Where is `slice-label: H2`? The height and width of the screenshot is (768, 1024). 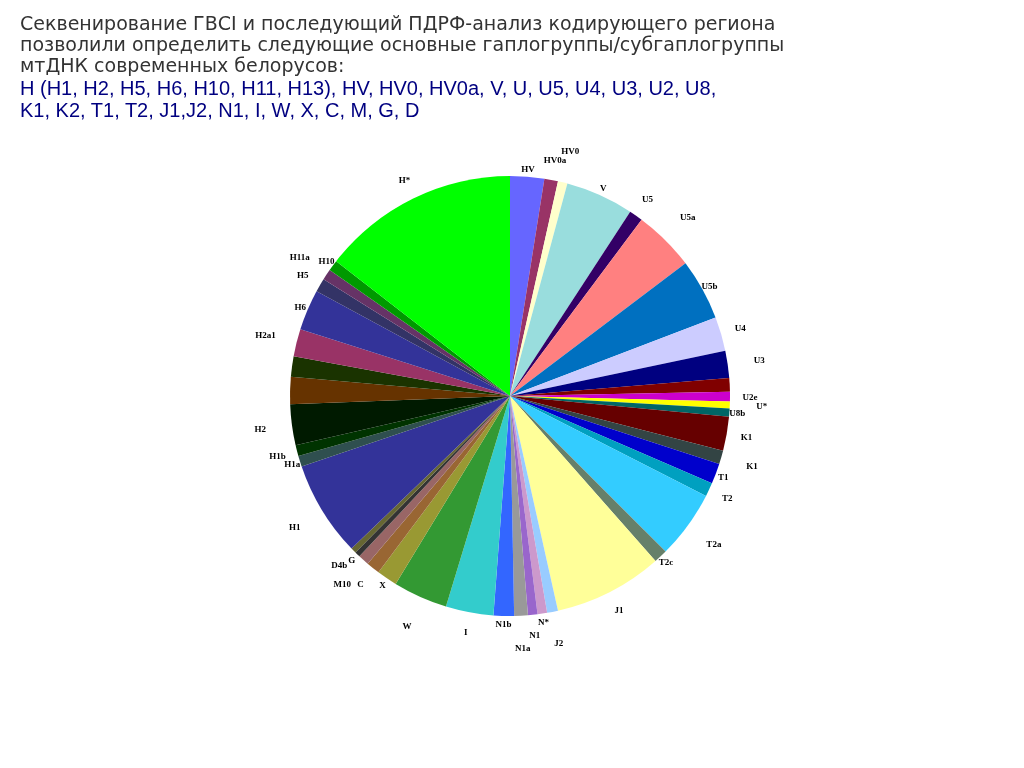 slice-label: H2 is located at coordinates (260, 429).